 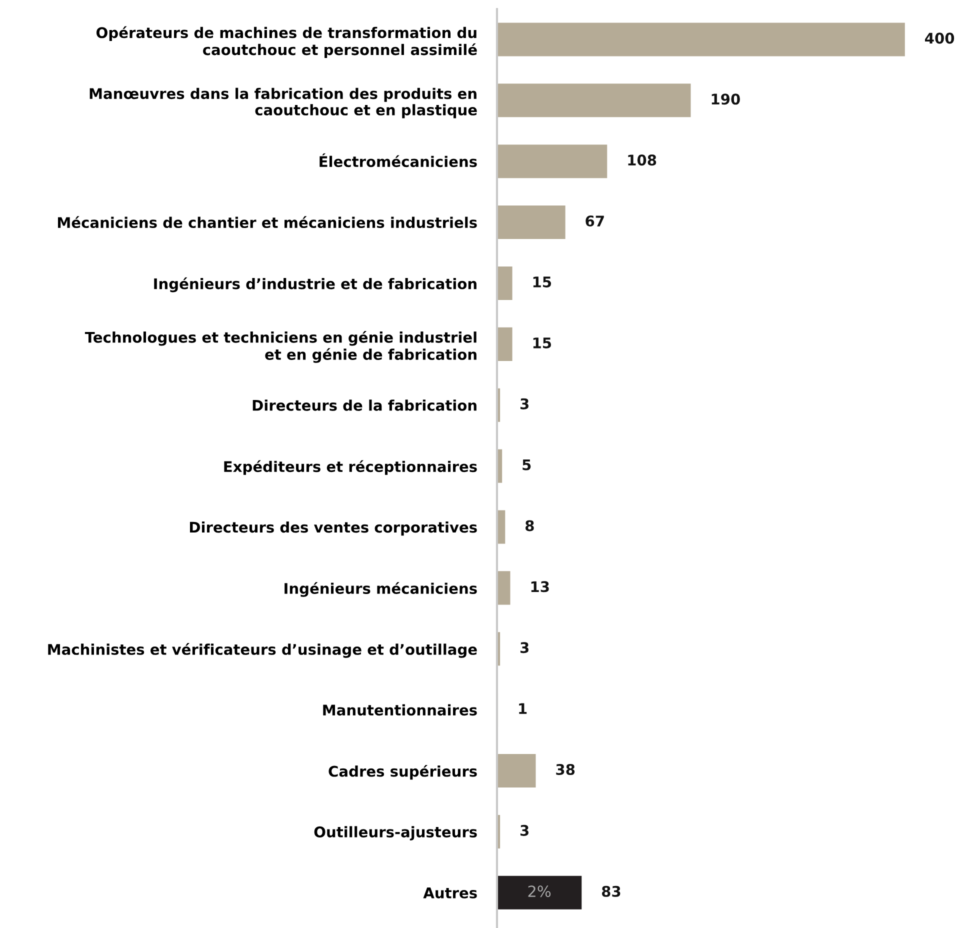 I want to click on data-label: 67, so click(x=595, y=221).